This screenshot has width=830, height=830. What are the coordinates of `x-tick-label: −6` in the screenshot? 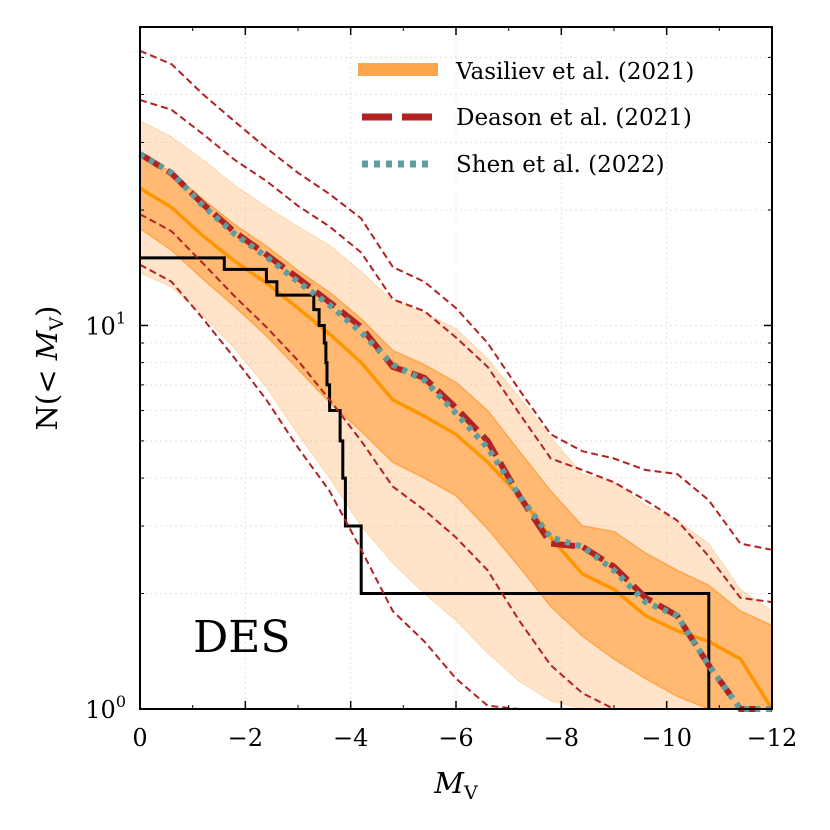 It's located at (455, 738).